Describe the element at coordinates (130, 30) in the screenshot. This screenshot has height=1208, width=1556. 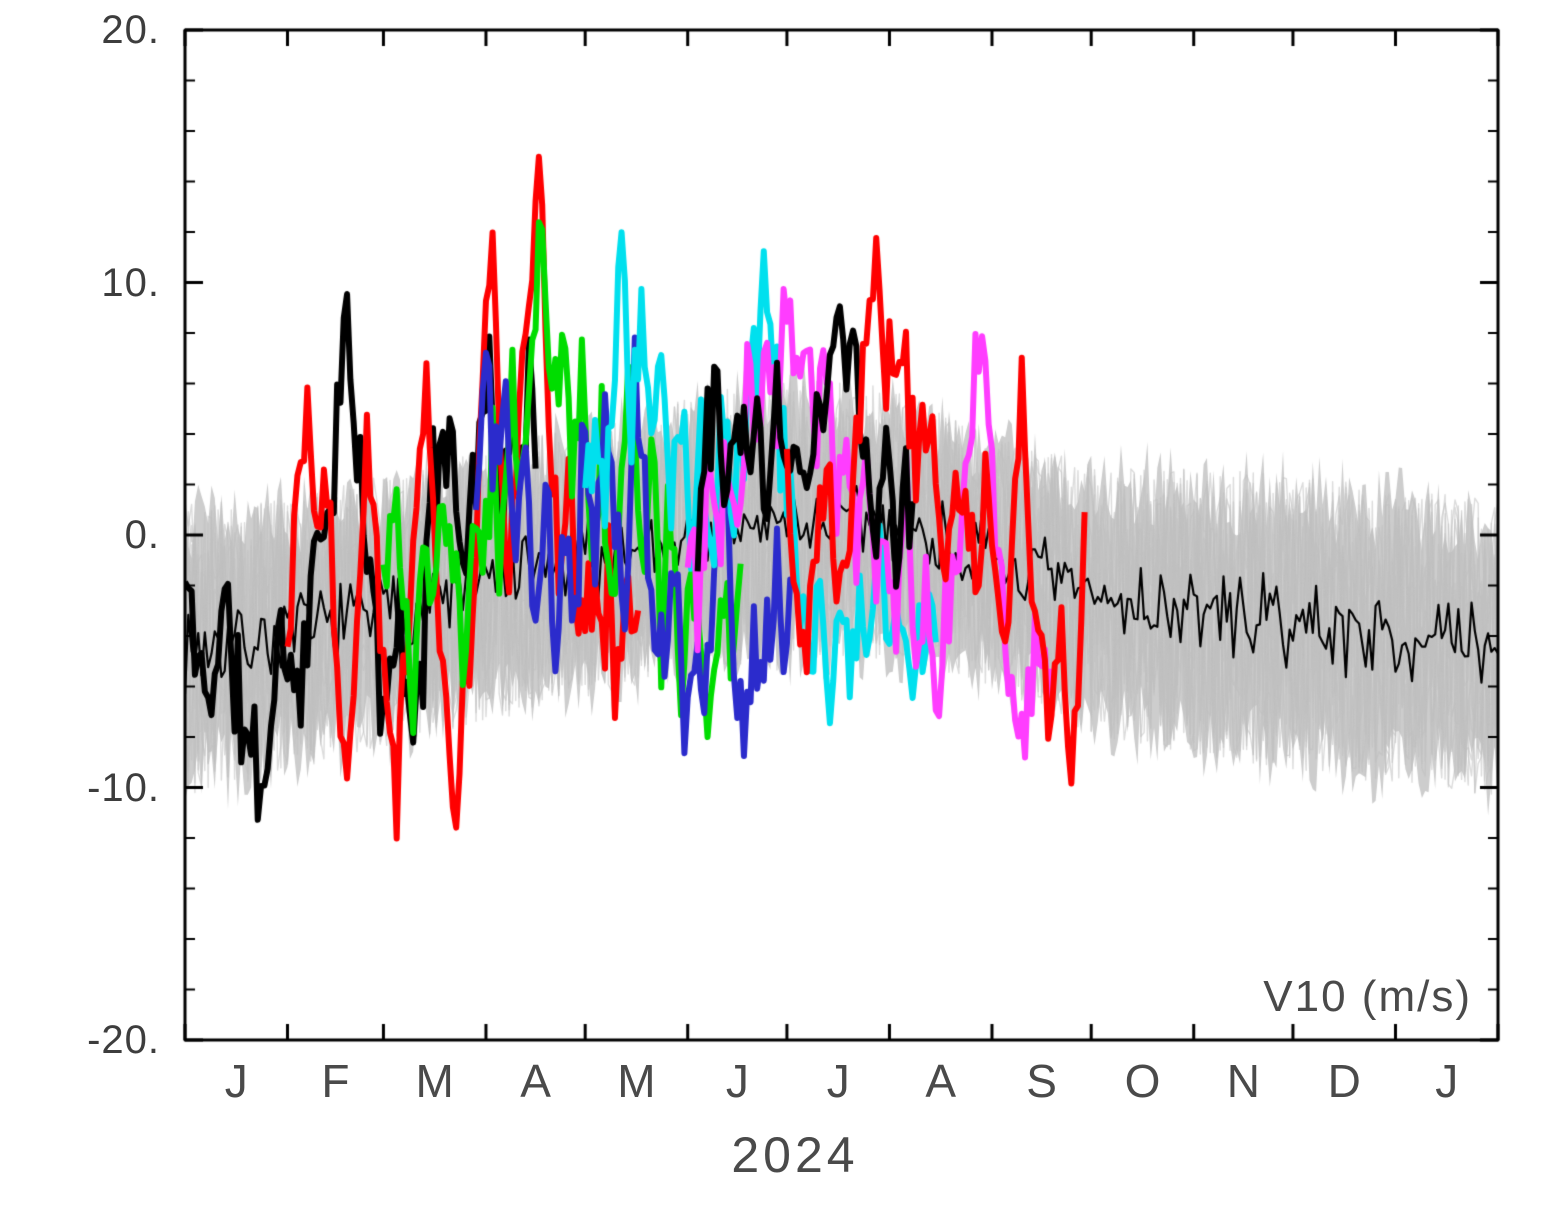
I see `y-axis-tick-label: 20.` at that location.